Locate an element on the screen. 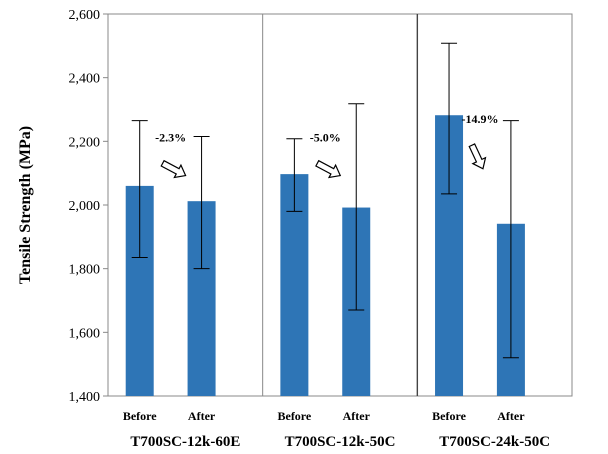 This screenshot has height=454, width=608. change-label: -14.9% is located at coordinates (479, 119).